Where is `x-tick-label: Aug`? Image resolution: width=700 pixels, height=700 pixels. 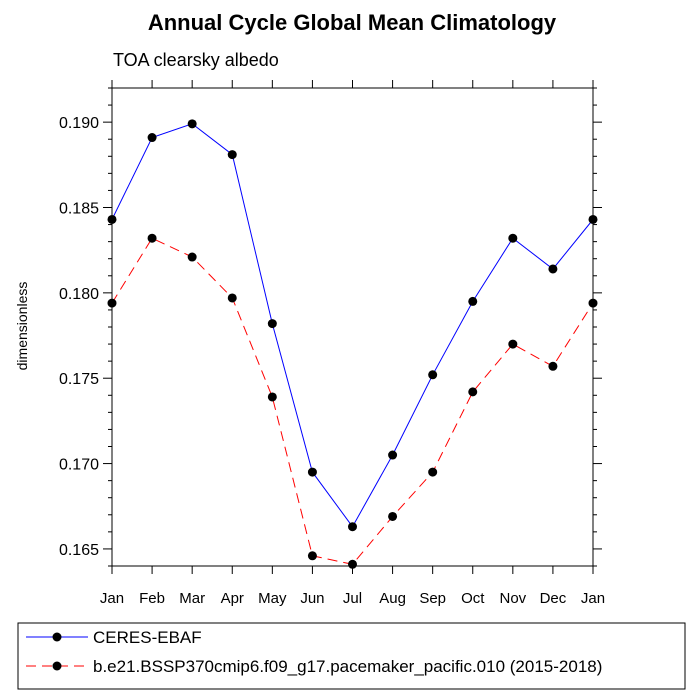 x-tick-label: Aug is located at coordinates (392, 598).